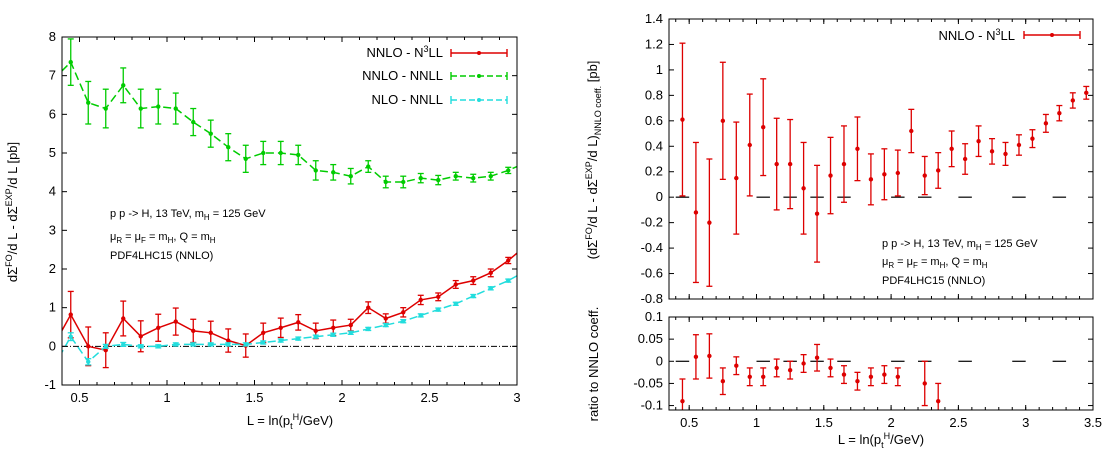  What do you see at coordinates (52, 191) in the screenshot?
I see `y-tick-label: 4` at bounding box center [52, 191].